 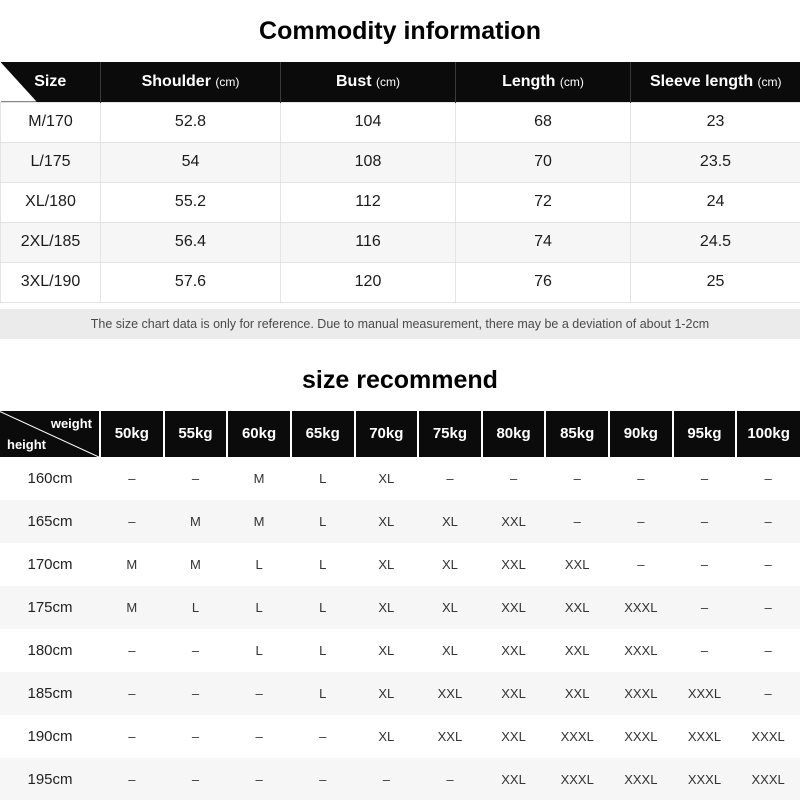 What do you see at coordinates (640, 433) in the screenshot?
I see `weight-header-cell: 90kg` at bounding box center [640, 433].